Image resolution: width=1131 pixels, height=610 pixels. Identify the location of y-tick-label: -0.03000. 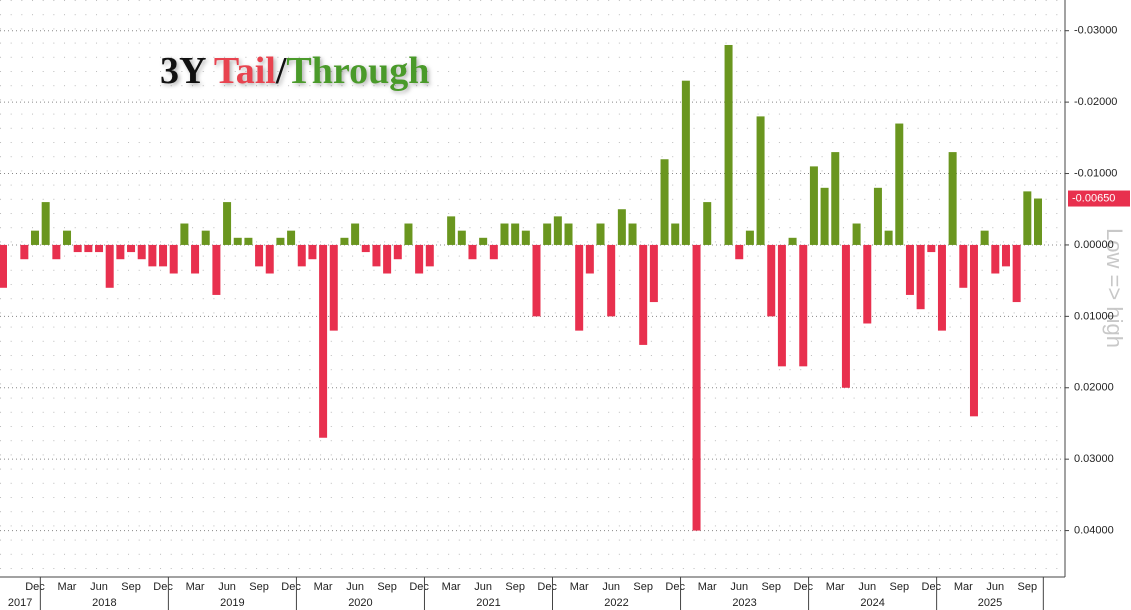
(1095, 31).